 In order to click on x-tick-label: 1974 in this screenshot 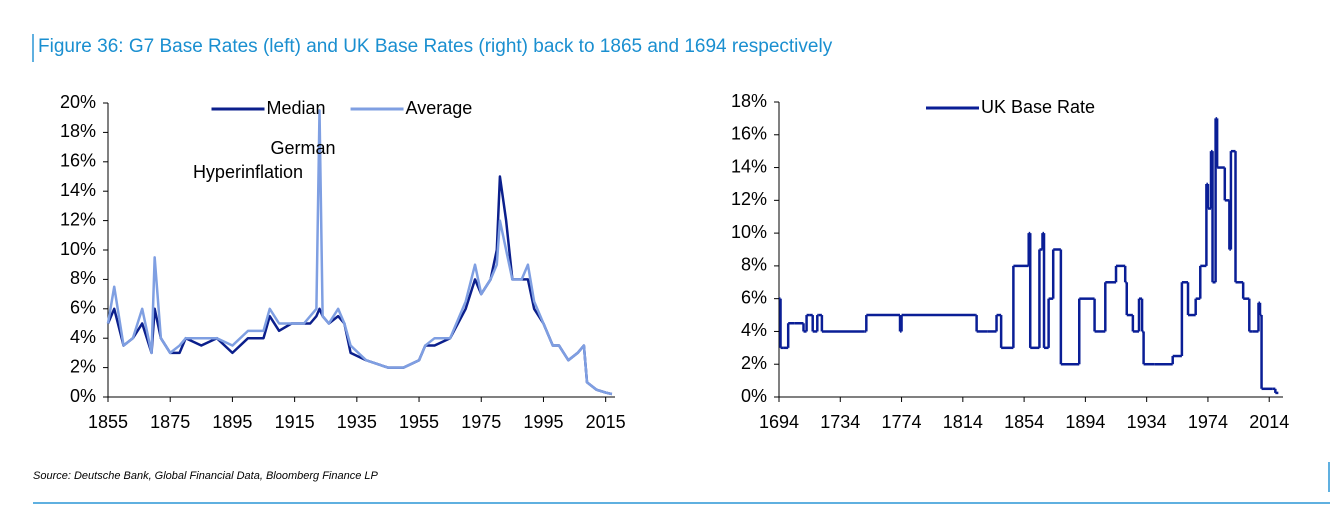, I will do `click(1208, 422)`.